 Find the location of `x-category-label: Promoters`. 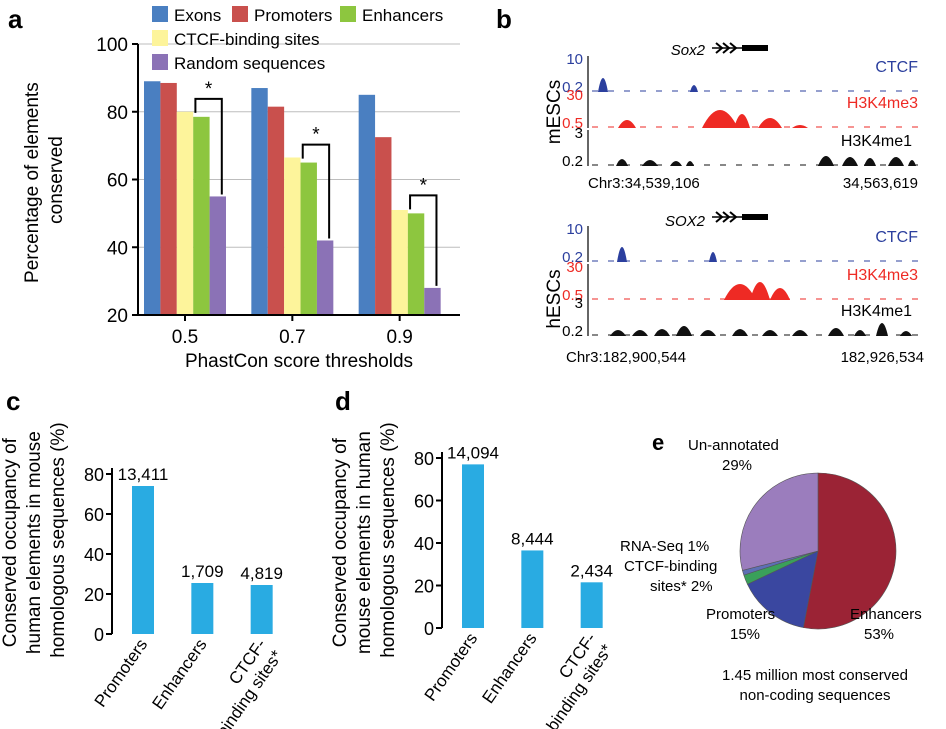

x-category-label: Promoters is located at coordinates (451, 666).